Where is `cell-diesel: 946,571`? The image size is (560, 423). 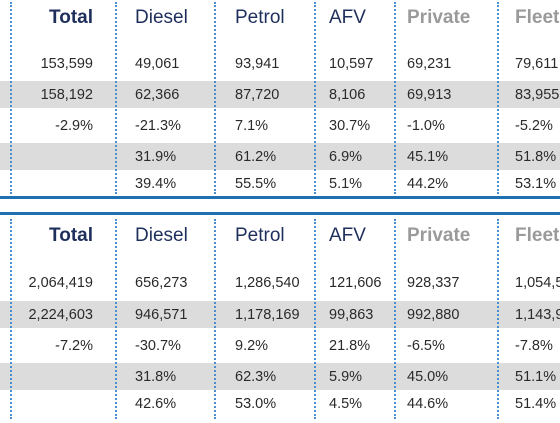 cell-diesel: 946,571 is located at coordinates (161, 314).